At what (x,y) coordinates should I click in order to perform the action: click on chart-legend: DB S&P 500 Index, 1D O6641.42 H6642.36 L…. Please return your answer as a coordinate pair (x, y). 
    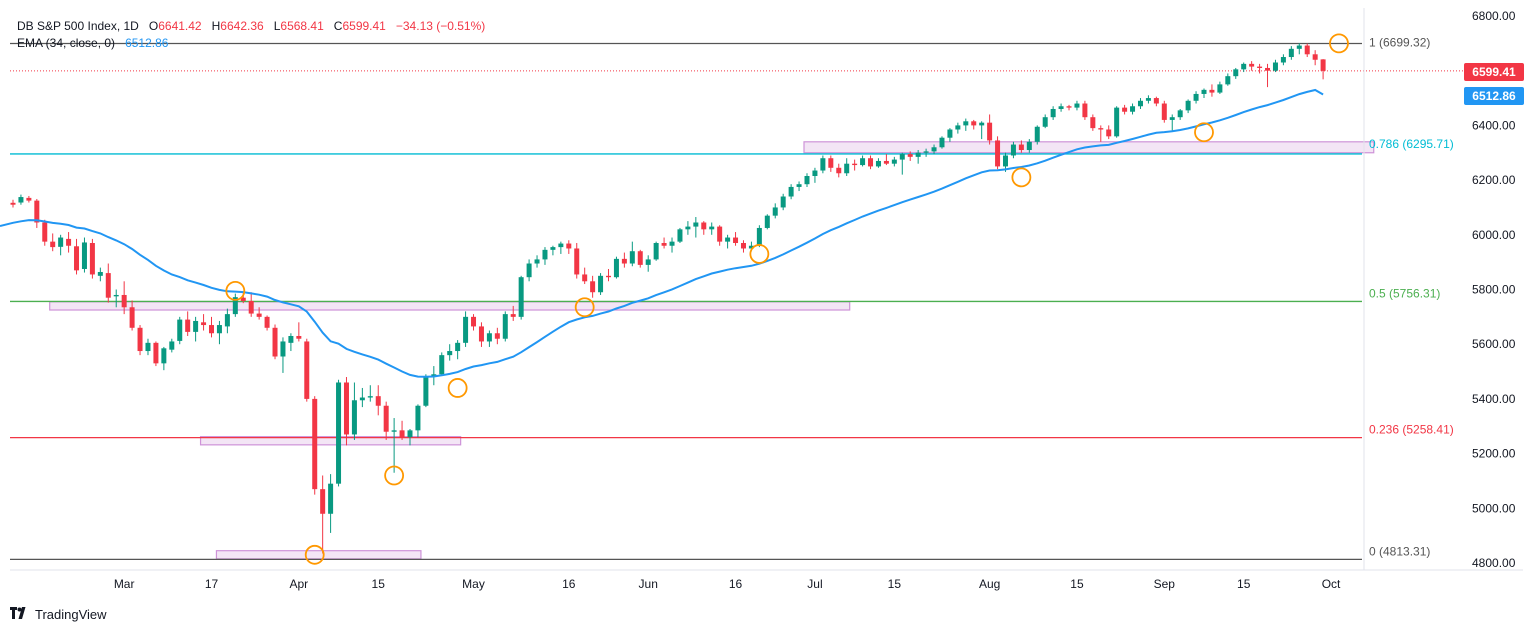
    Looking at the image, I should click on (251, 35).